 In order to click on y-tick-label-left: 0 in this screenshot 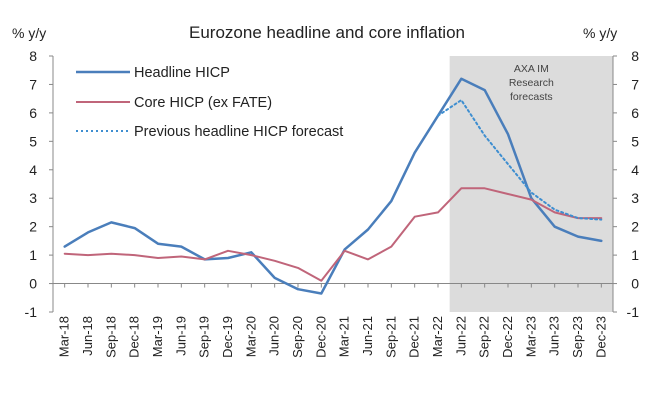, I will do `click(33, 284)`.